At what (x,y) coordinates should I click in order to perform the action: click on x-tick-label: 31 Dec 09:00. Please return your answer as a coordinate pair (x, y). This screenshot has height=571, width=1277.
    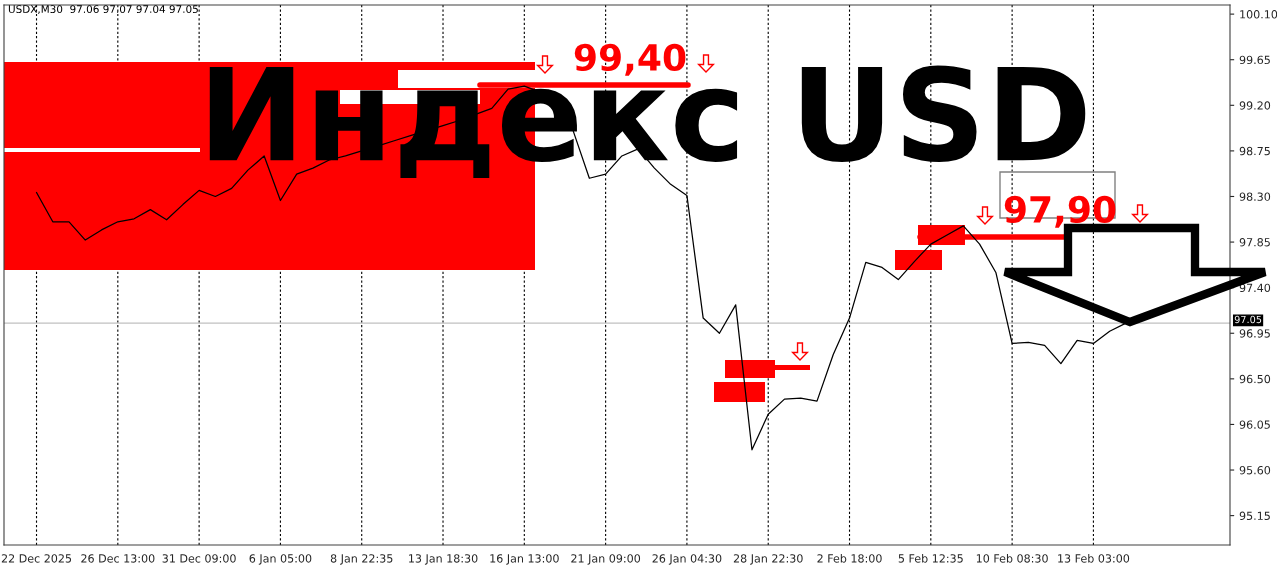
    Looking at the image, I should click on (199, 558).